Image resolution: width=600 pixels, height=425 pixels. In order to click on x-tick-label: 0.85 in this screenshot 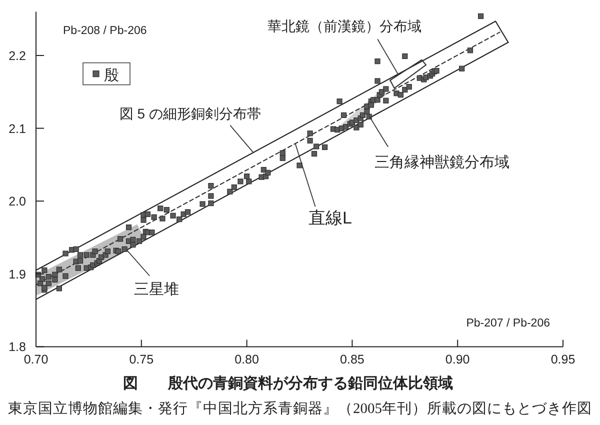, I will do `click(352, 359)`.